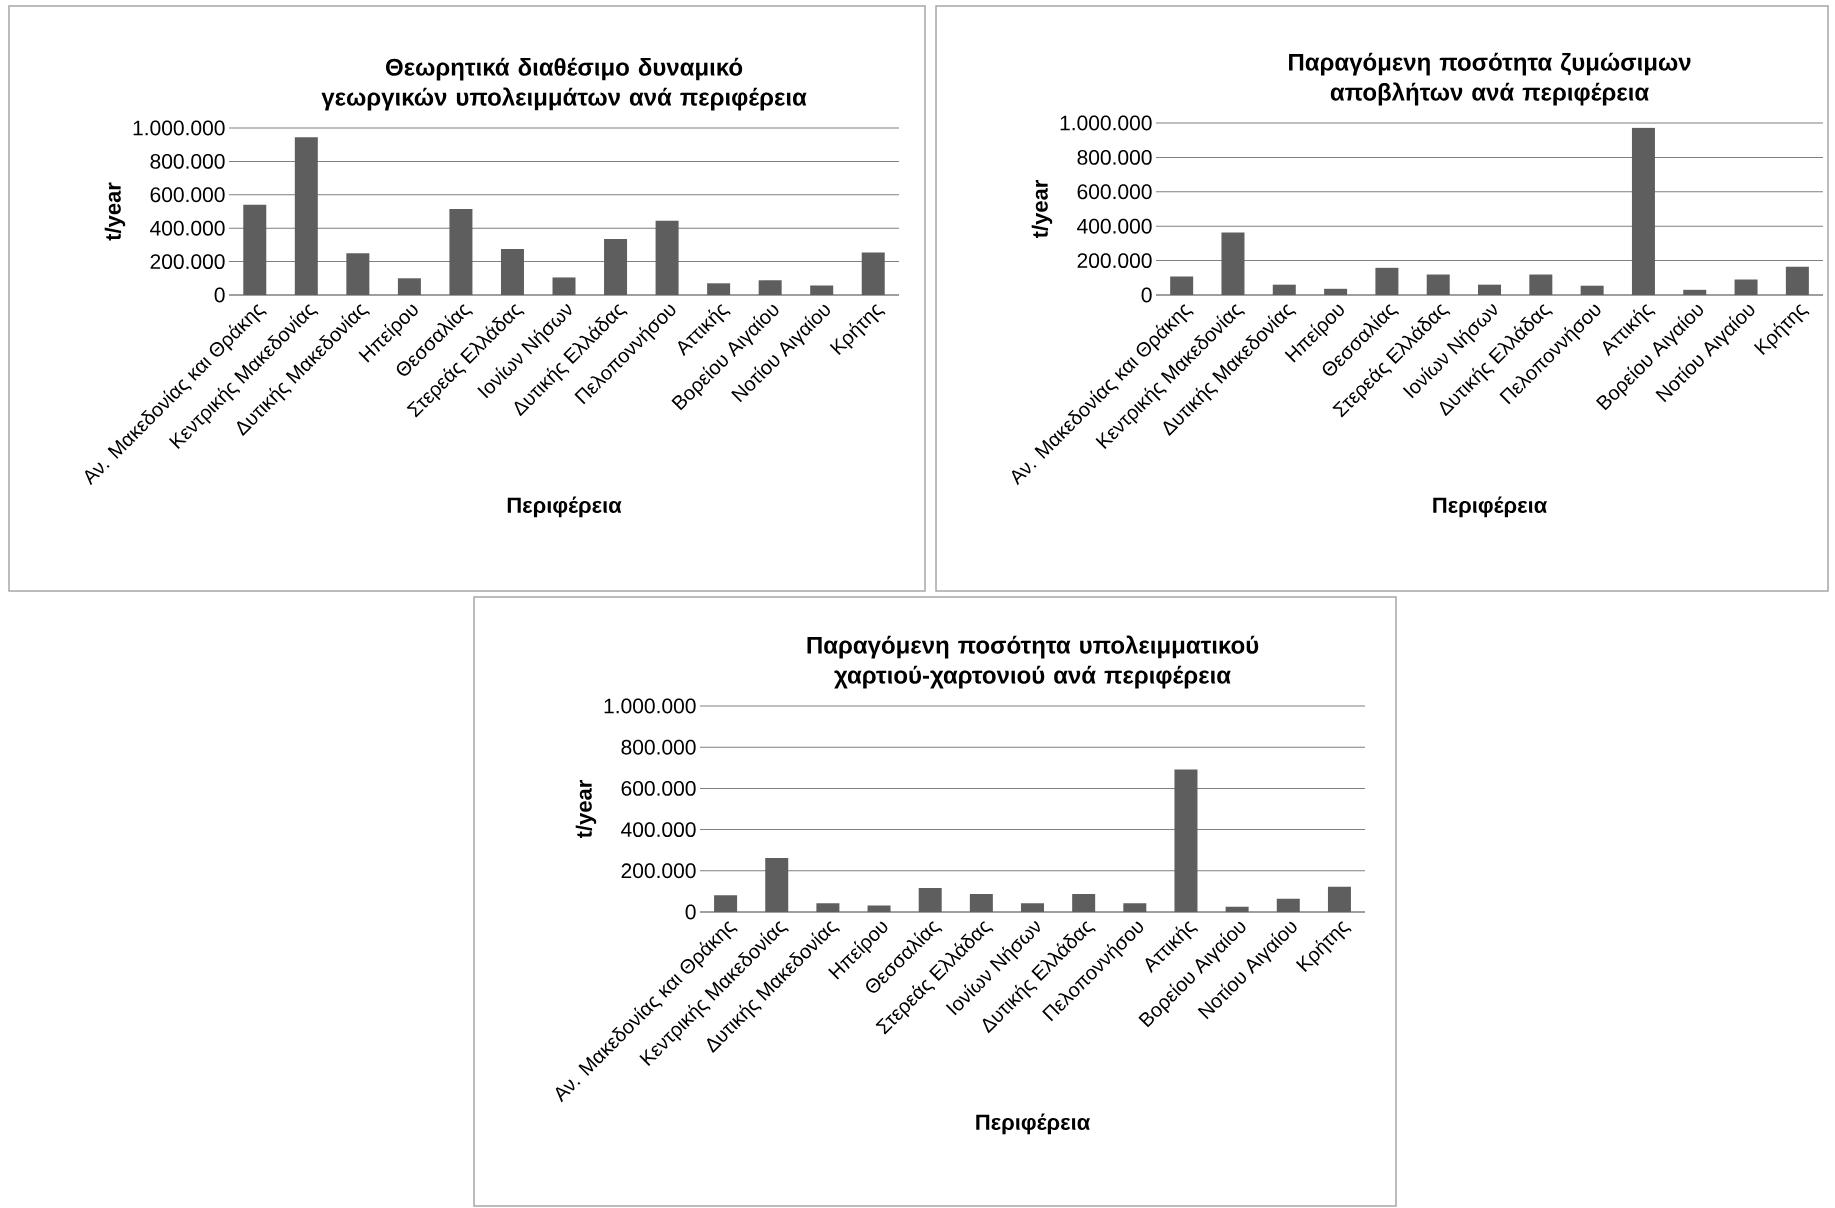  What do you see at coordinates (564, 84) in the screenshot?
I see `chart-title: Θεωρητικά διαθέσιμο δυναμικό γεωργικών υπολειμμάτων ανά περιφέρεια` at bounding box center [564, 84].